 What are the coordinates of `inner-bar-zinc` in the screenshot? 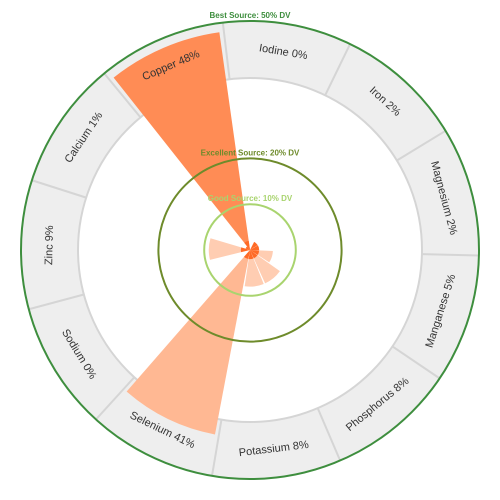 It's located at (245, 250).